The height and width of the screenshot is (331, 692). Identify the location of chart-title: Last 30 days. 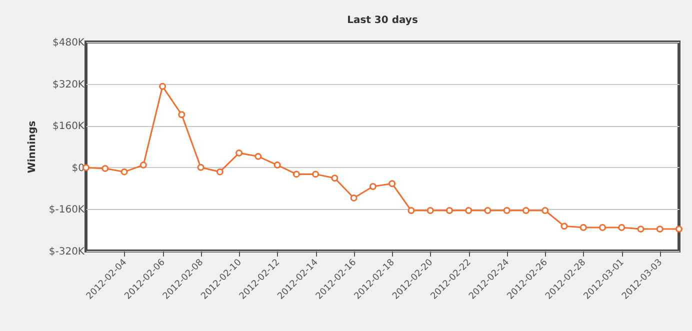
(382, 20).